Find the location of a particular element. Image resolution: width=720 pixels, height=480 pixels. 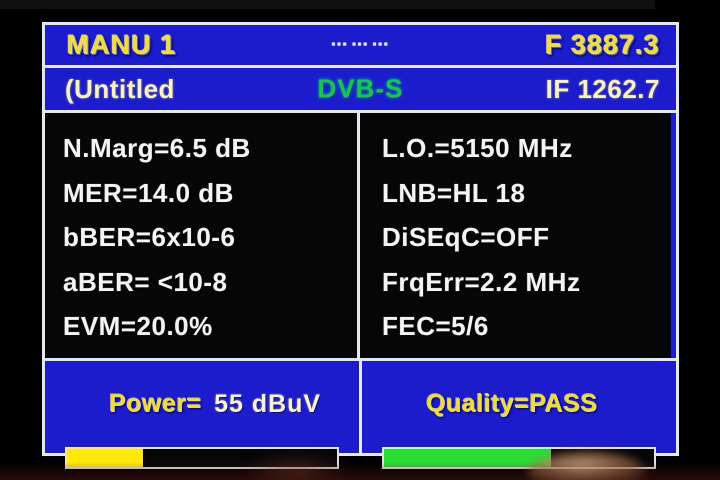

measurement-row: aBER= <10-8 is located at coordinates (145, 281).